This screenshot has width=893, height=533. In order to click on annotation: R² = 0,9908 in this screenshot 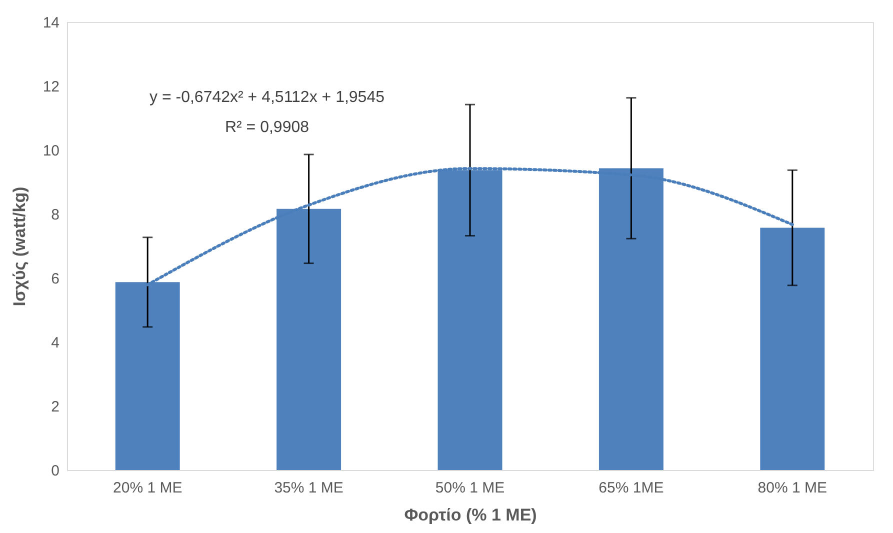, I will do `click(267, 127)`.